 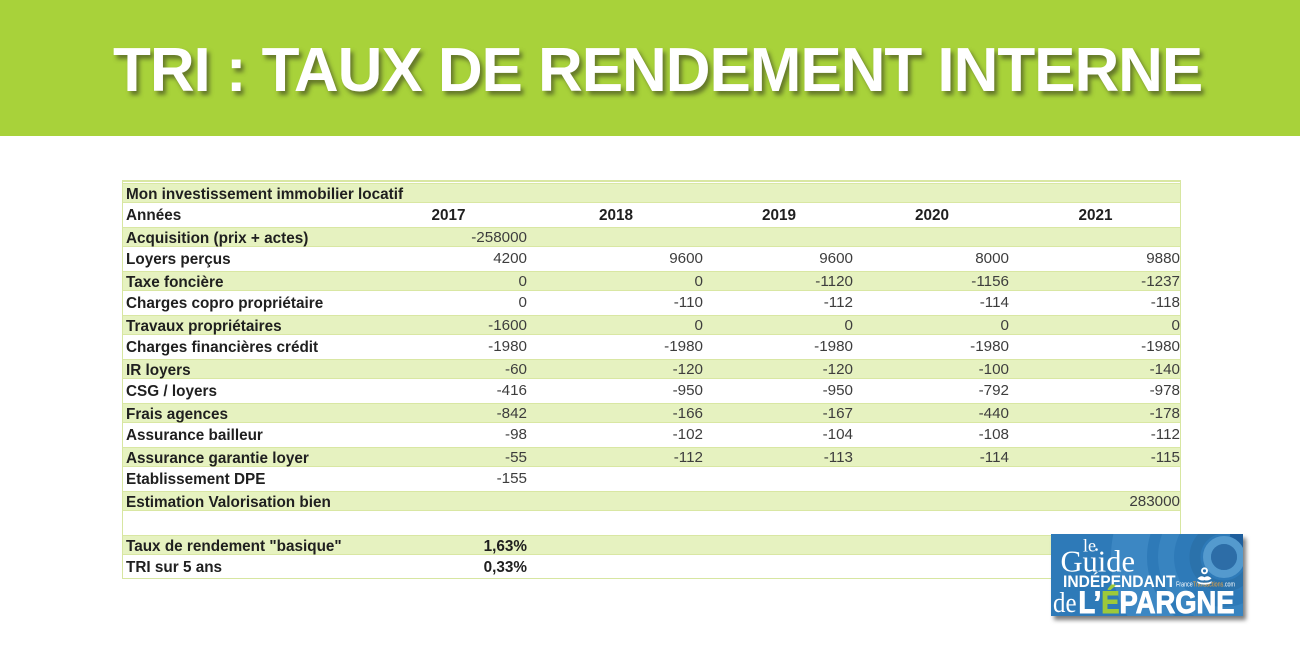 I want to click on svg-text: FranceTransactions.com, so click(x=1205, y=585).